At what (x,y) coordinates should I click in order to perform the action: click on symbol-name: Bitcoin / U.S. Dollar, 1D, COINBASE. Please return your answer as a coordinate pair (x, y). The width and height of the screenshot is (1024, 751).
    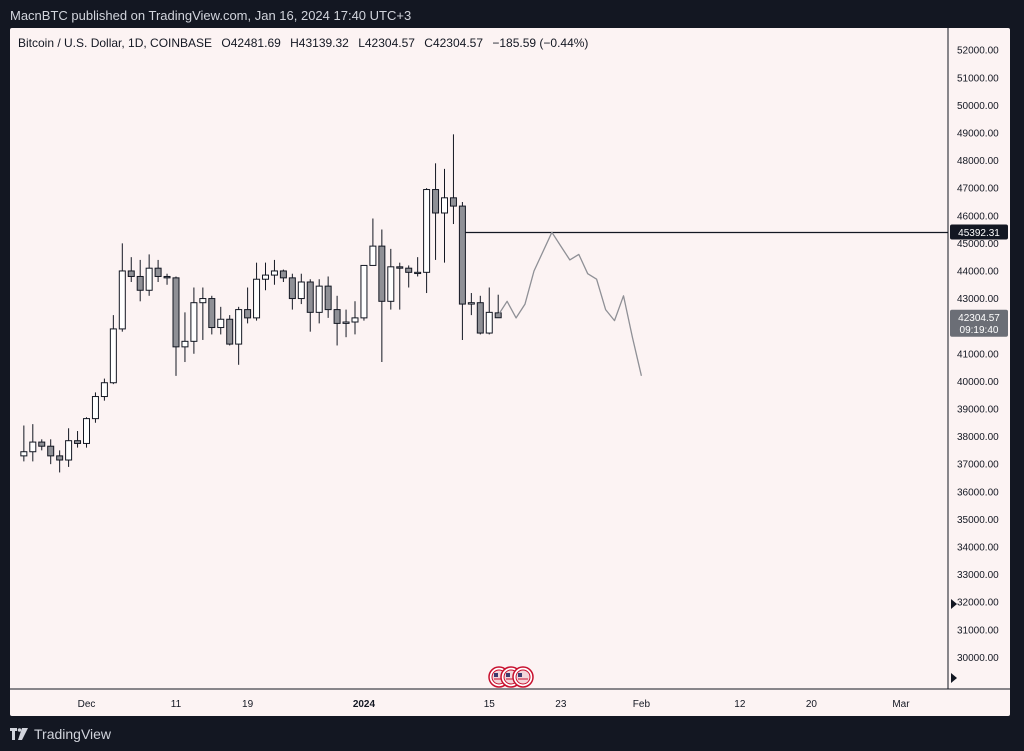
    Looking at the image, I should click on (115, 43).